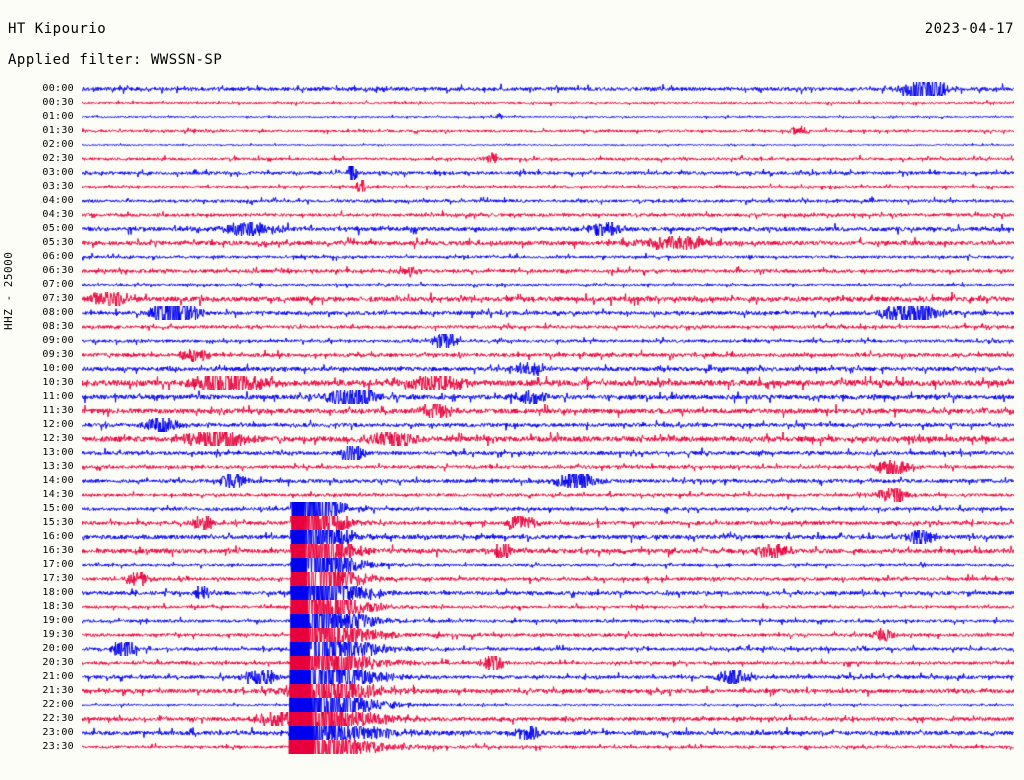 This screenshot has height=780, width=1024. Describe the element at coordinates (58, 522) in the screenshot. I see `trace-time-label: 15:30` at that location.